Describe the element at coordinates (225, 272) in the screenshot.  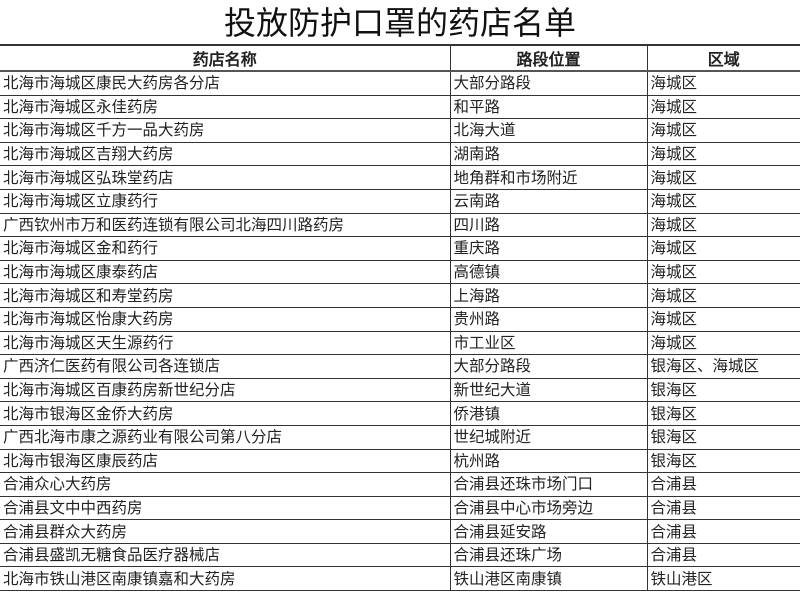
I see `cell-pharmacy-name: 北海市海城区康泰药店` at that location.